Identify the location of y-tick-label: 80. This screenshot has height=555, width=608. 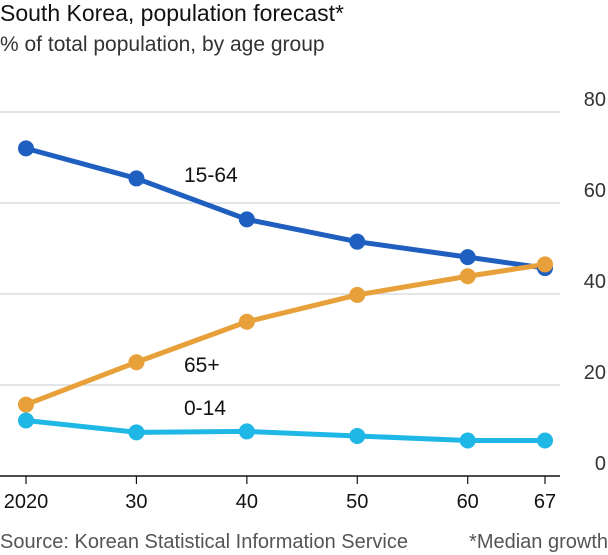
(595, 100).